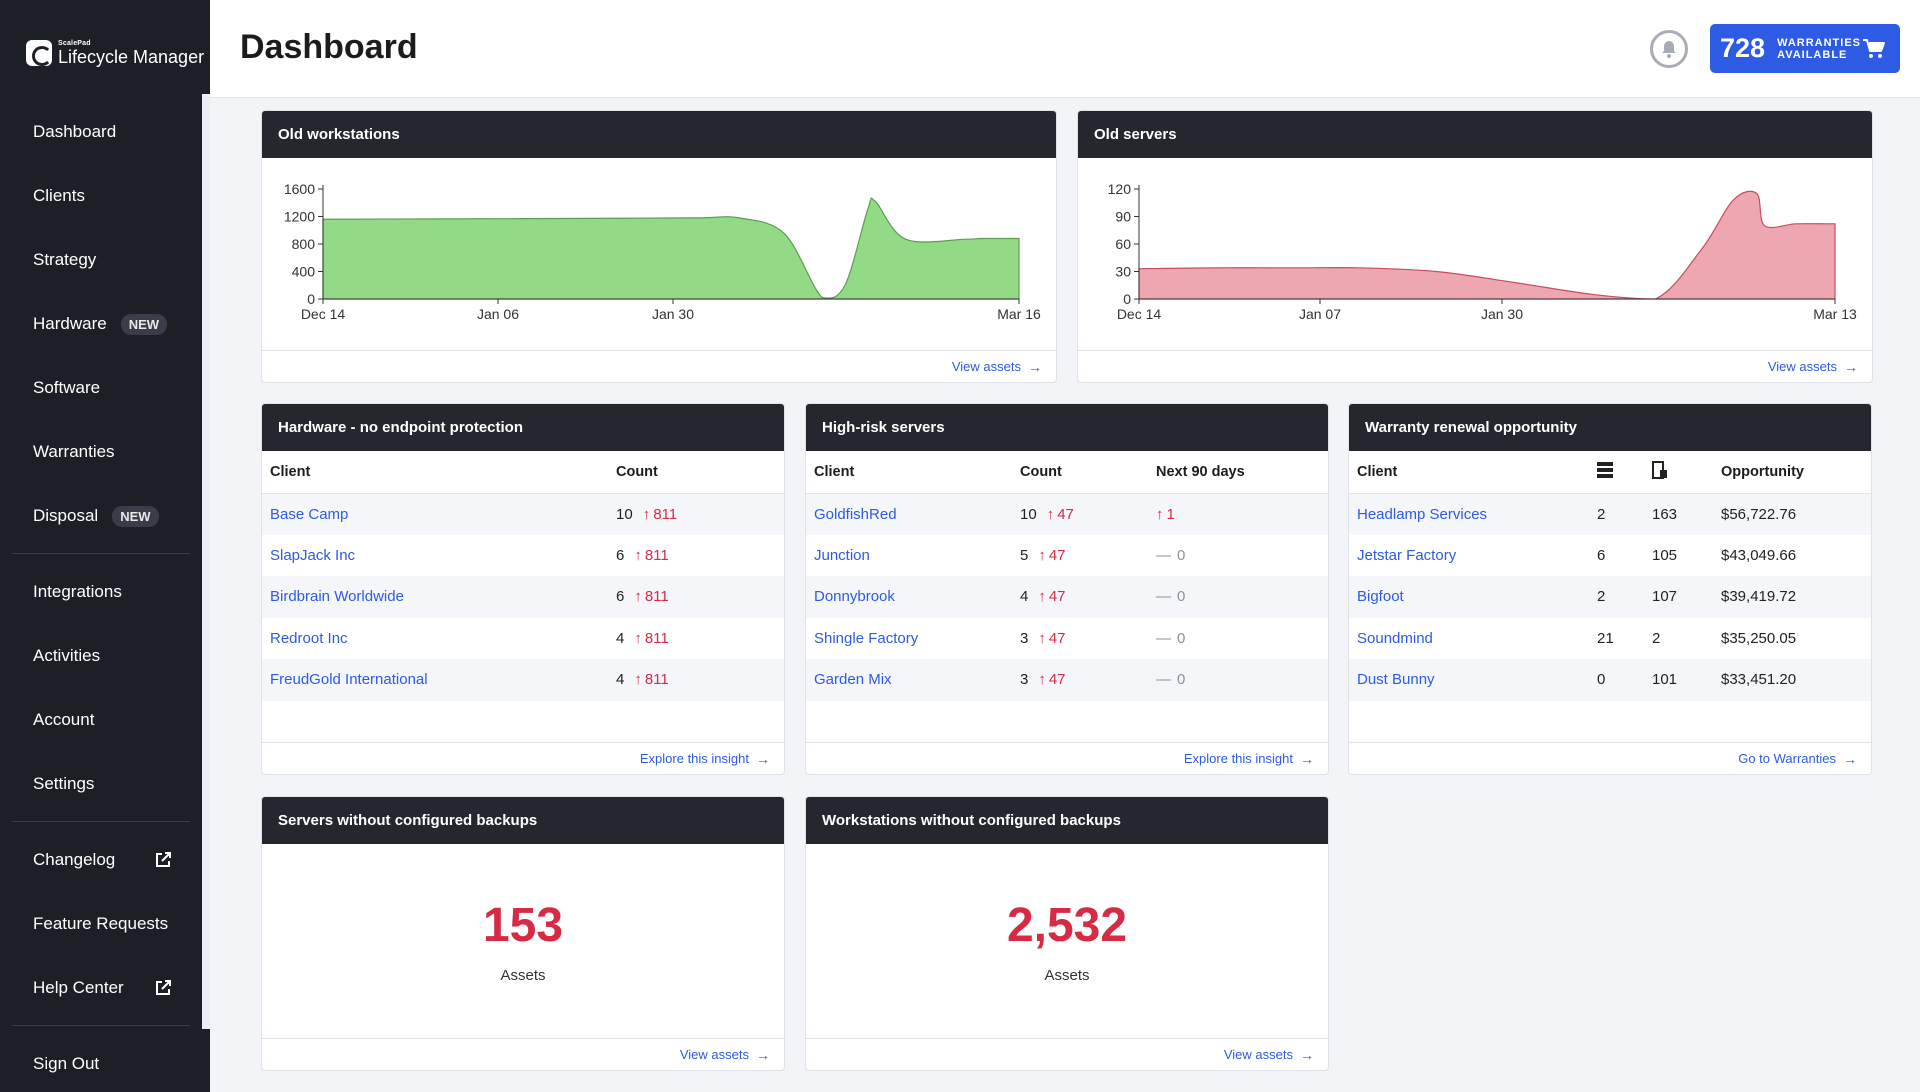  Describe the element at coordinates (101, 988) in the screenshot. I see `nav-help-center: Help Center` at that location.